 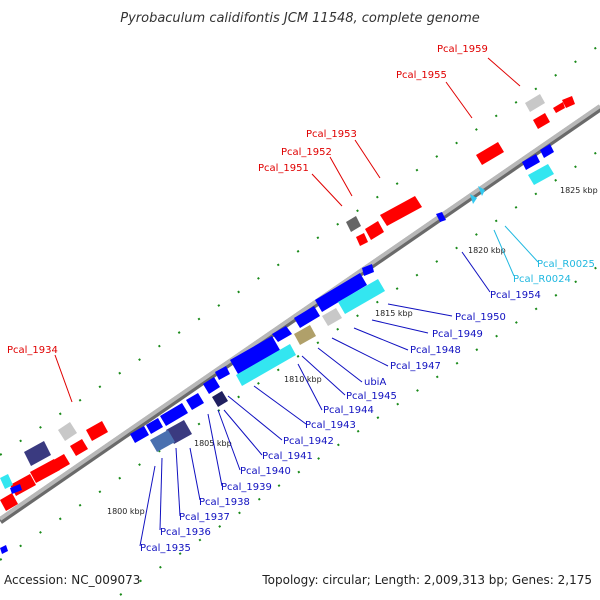 I want to click on label-pcal-1954: Pcal_1954, so click(x=515, y=295).